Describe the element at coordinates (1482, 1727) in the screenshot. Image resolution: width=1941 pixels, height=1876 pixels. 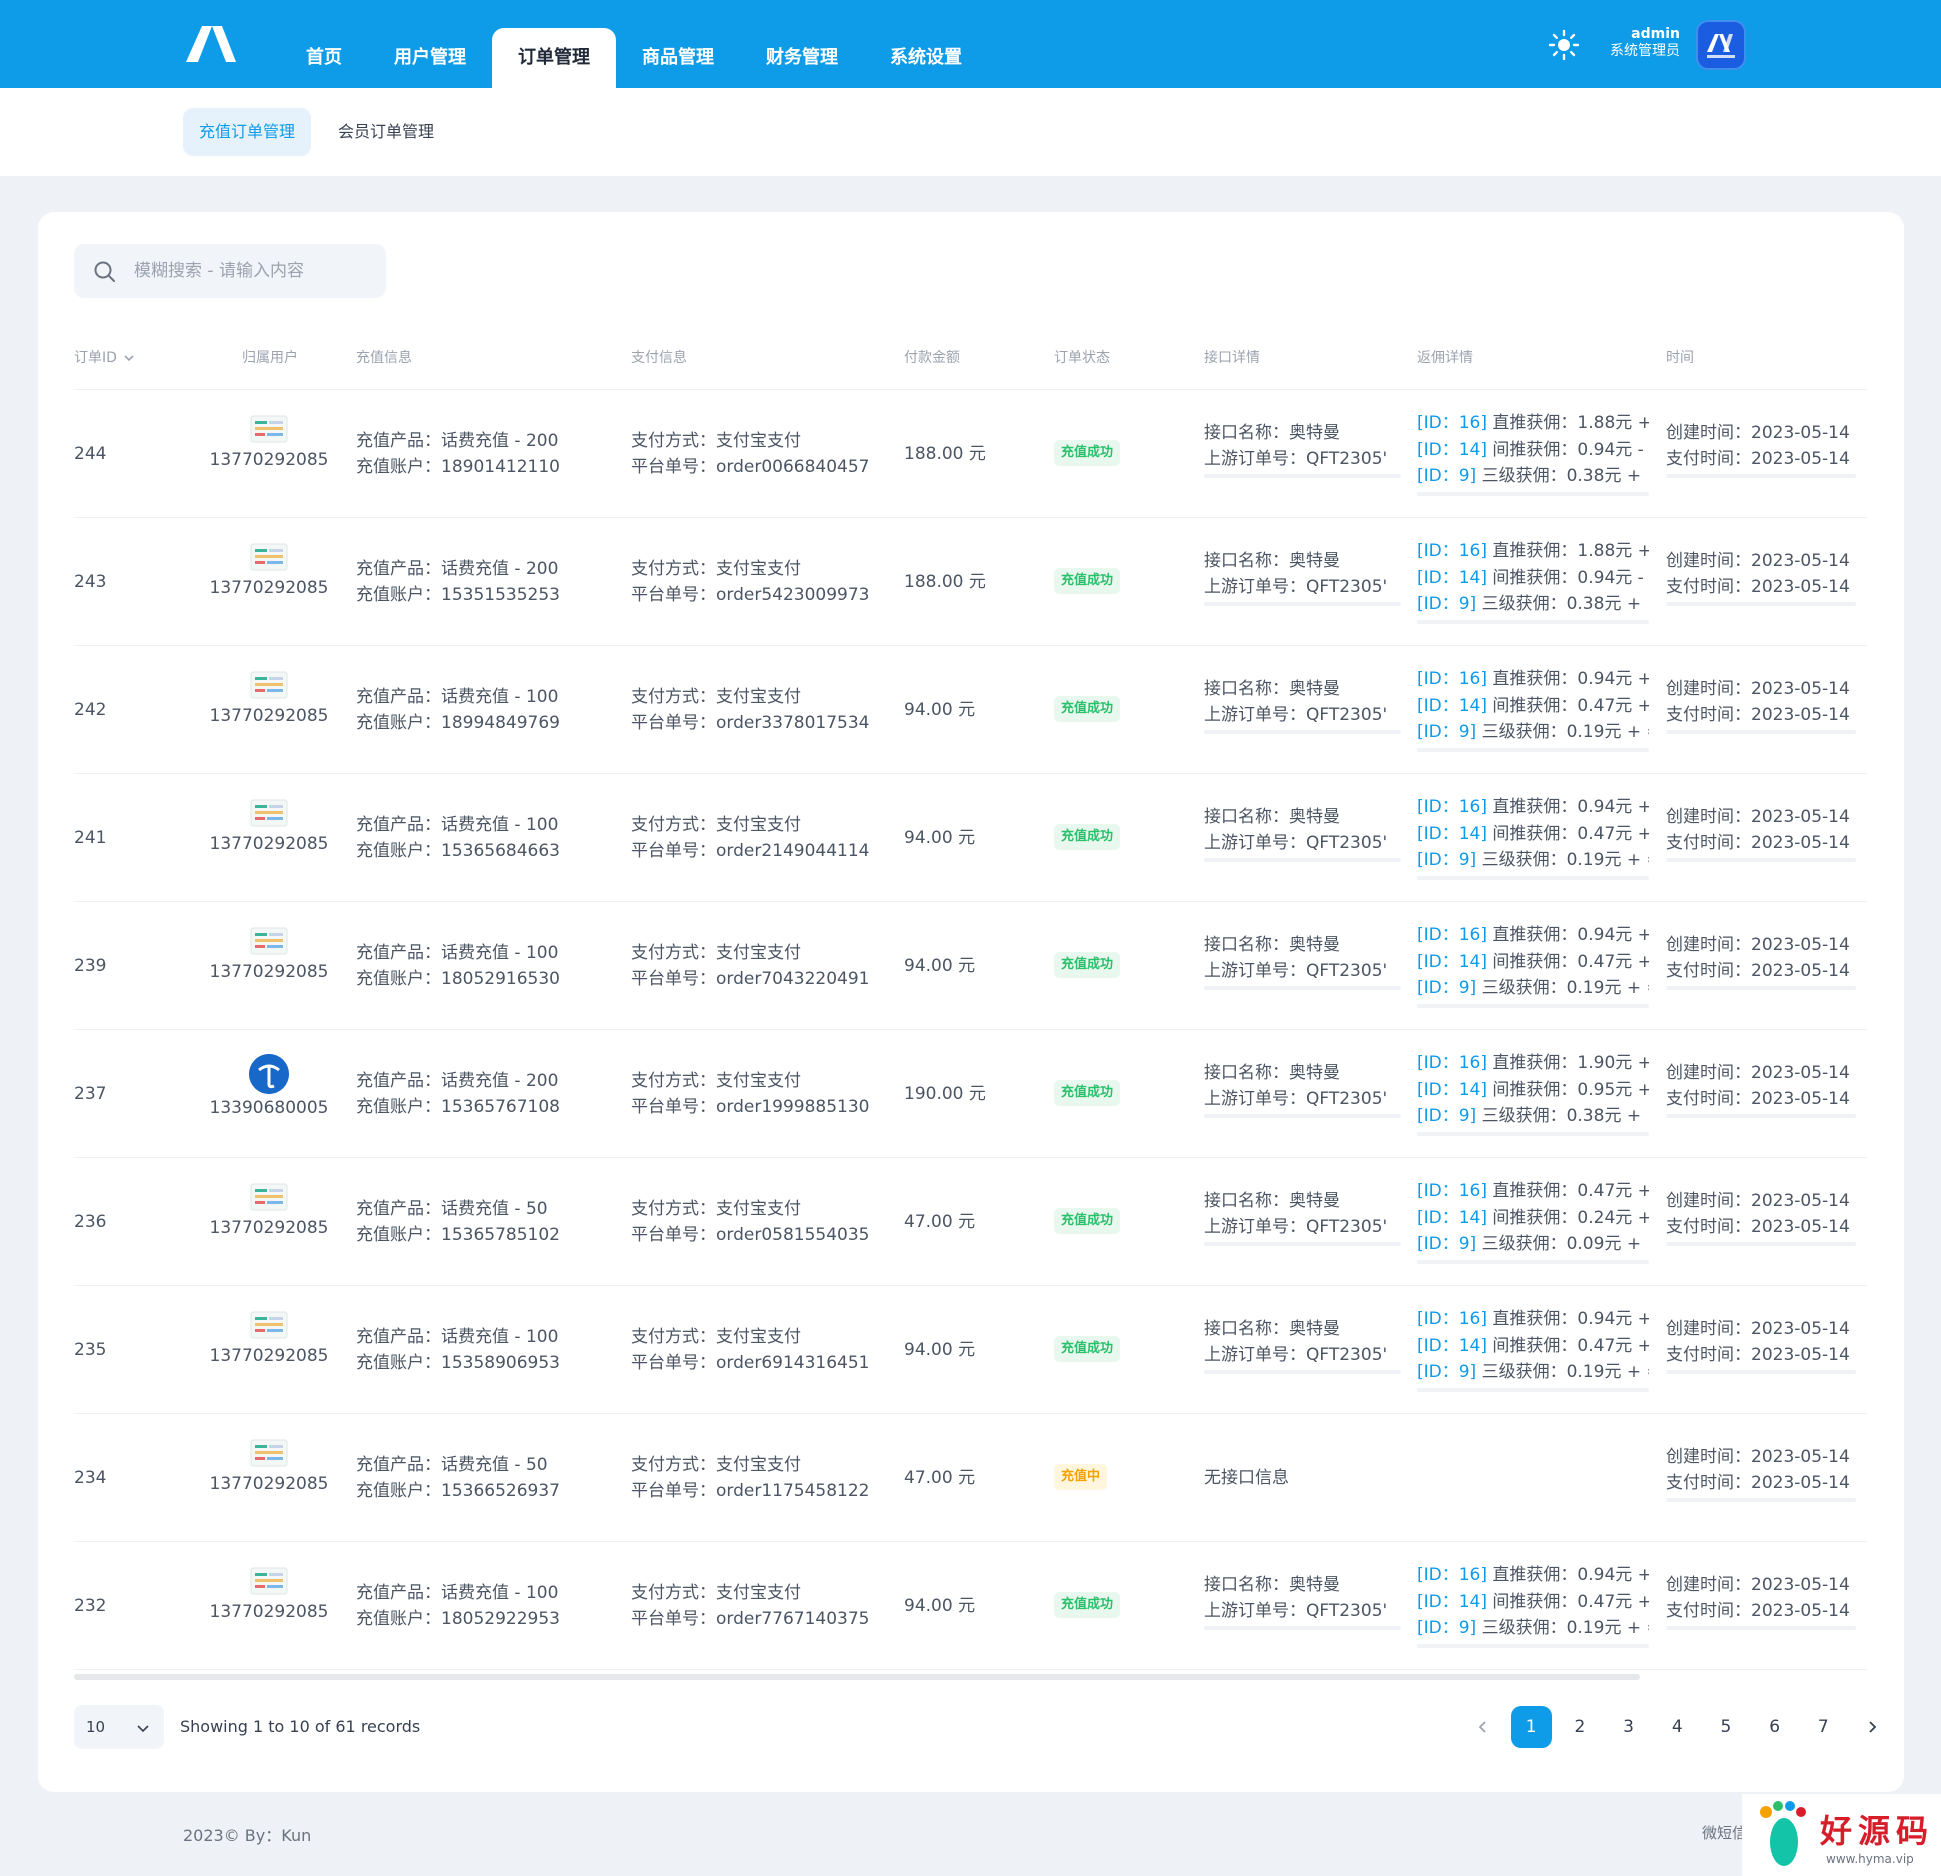
I see `prev-page-button` at that location.